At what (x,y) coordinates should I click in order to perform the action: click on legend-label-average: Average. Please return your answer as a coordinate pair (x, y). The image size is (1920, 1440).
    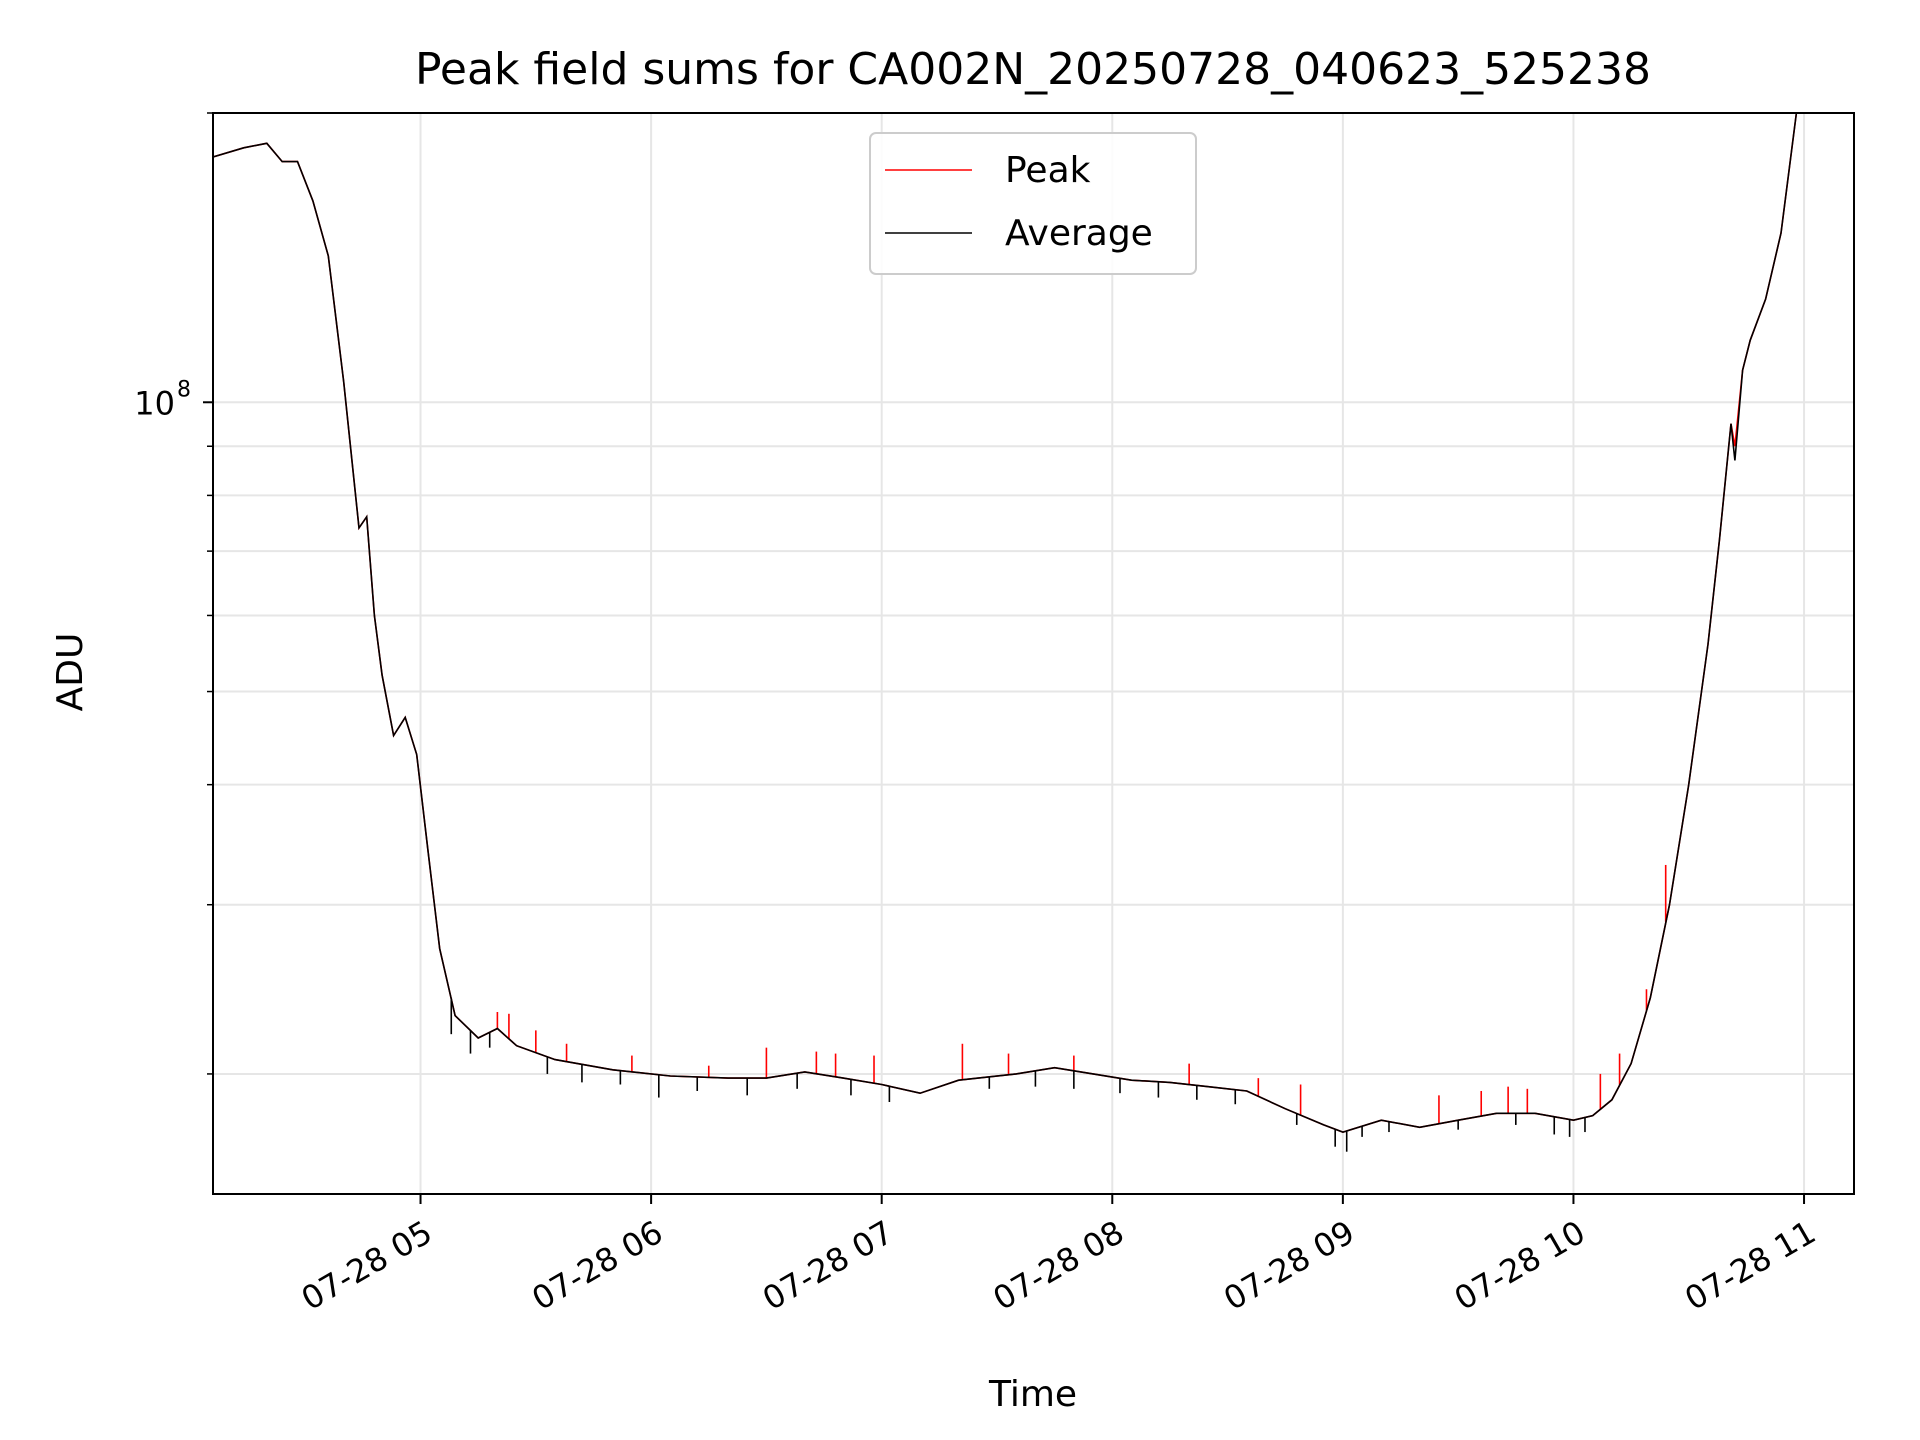
    Looking at the image, I should click on (1079, 233).